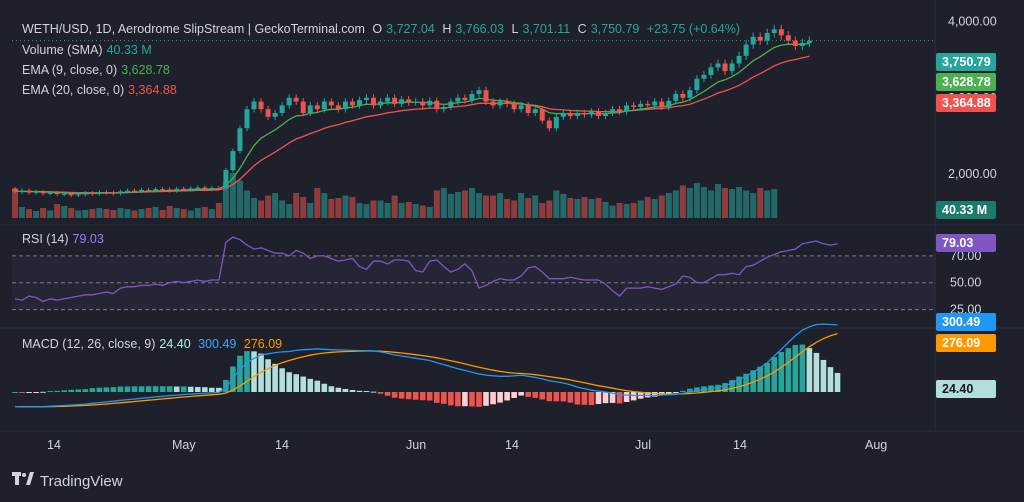 The width and height of the screenshot is (1024, 502). Describe the element at coordinates (416, 445) in the screenshot. I see `time-axis-label: Jun` at that location.